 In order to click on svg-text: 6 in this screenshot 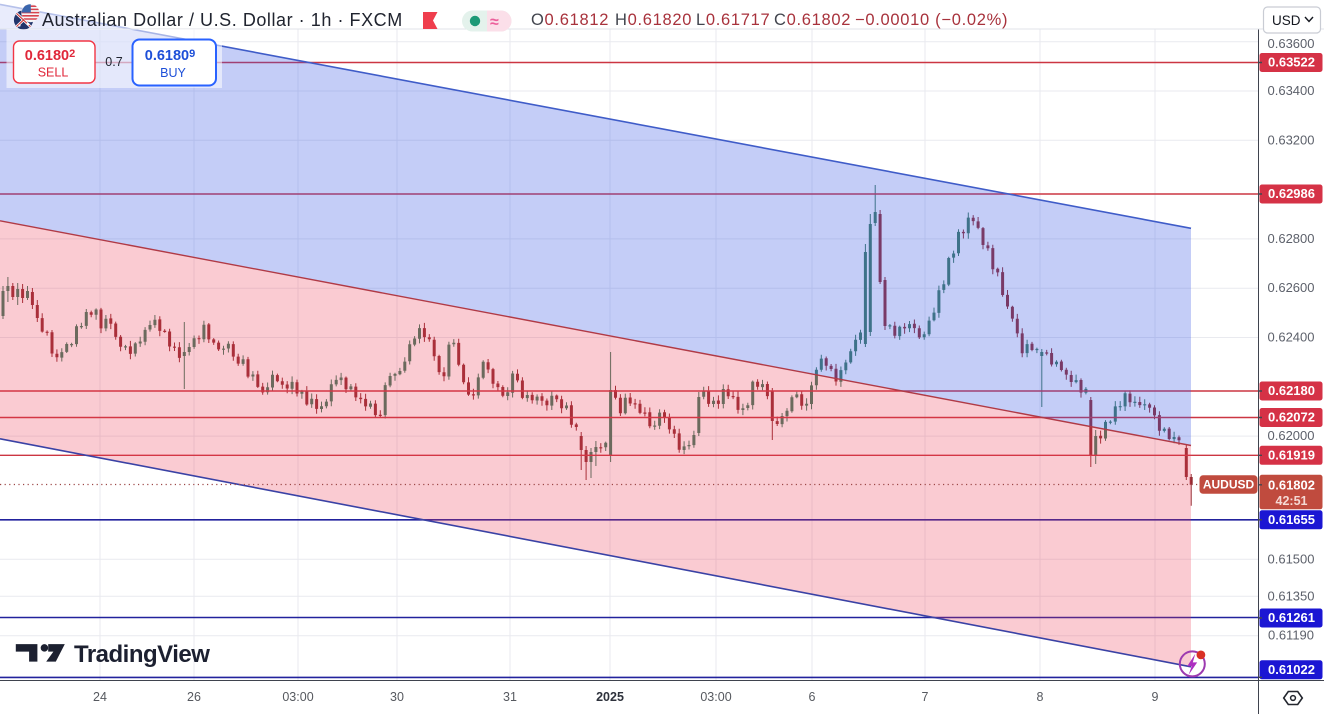, I will do `click(812, 697)`.